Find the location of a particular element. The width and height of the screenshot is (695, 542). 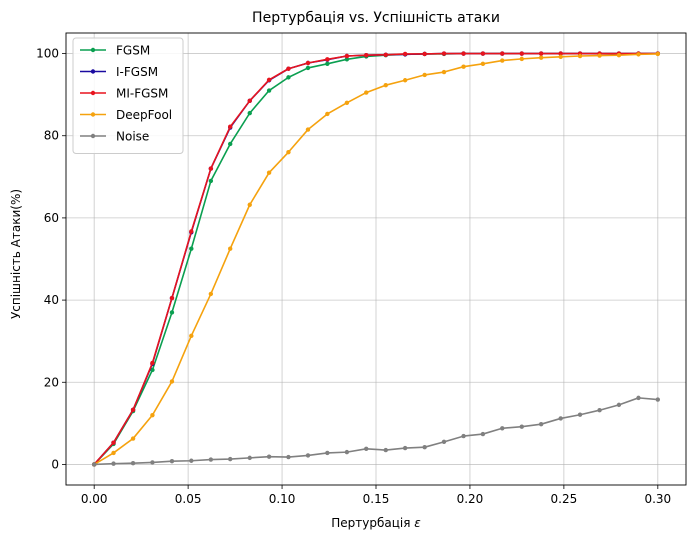

y-tick-label: 100 is located at coordinates (47, 54).